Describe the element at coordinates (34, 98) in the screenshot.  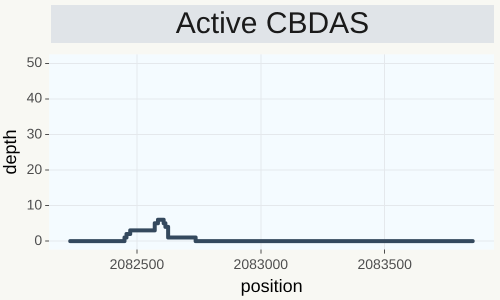
I see `y-tick-label: 40` at that location.